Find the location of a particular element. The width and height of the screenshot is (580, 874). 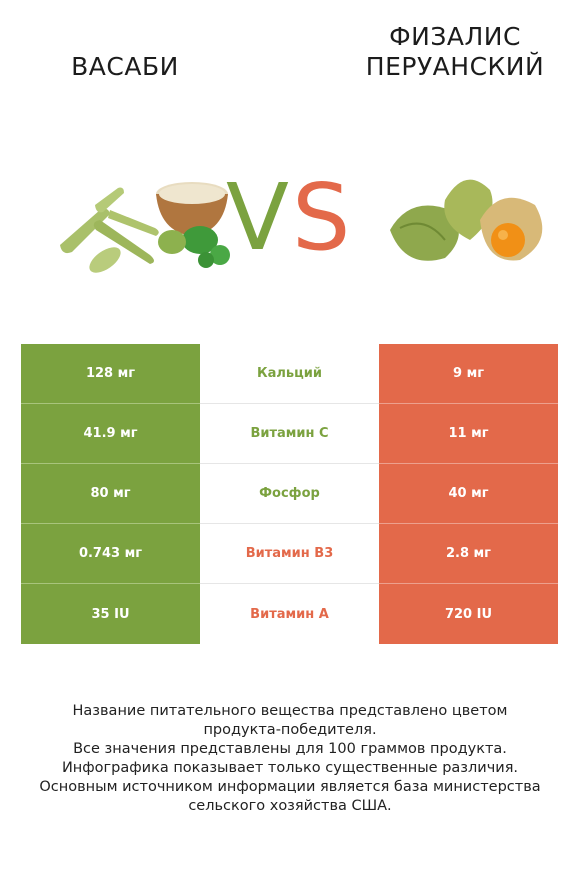

wasabi-image is located at coordinates (145, 227).